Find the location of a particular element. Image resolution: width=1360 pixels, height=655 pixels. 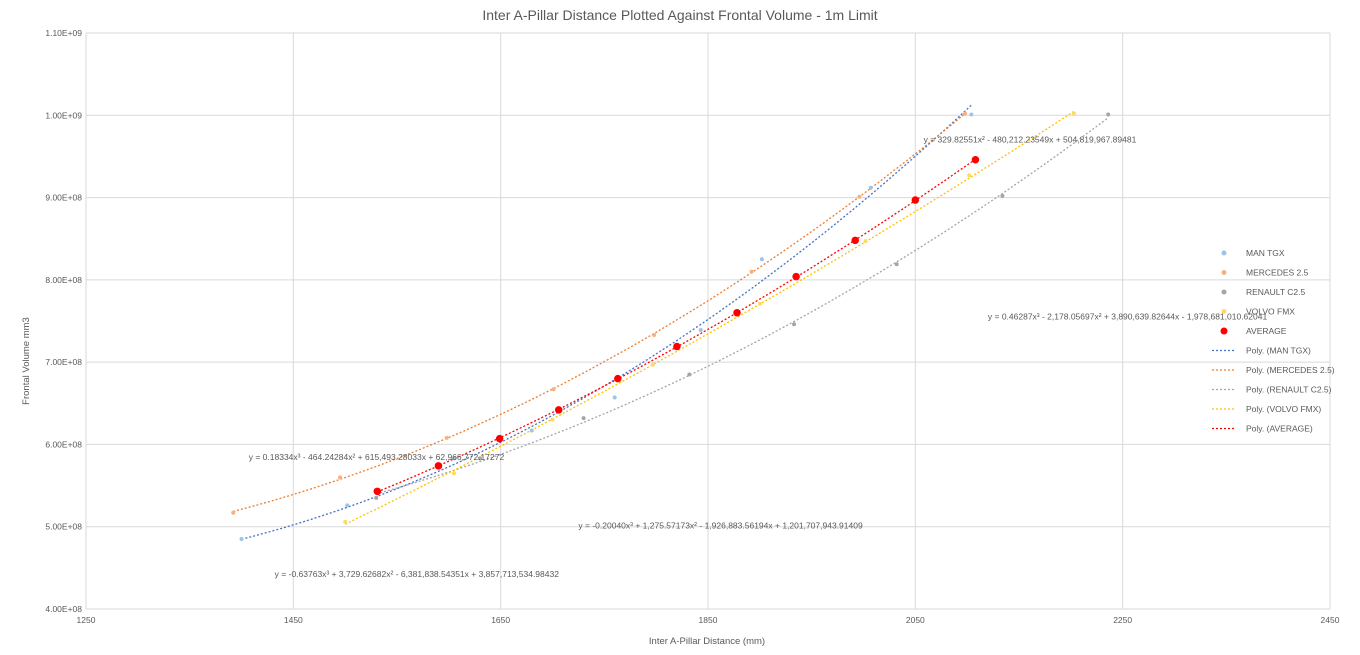

x-tick-label: 1850 is located at coordinates (708, 620).